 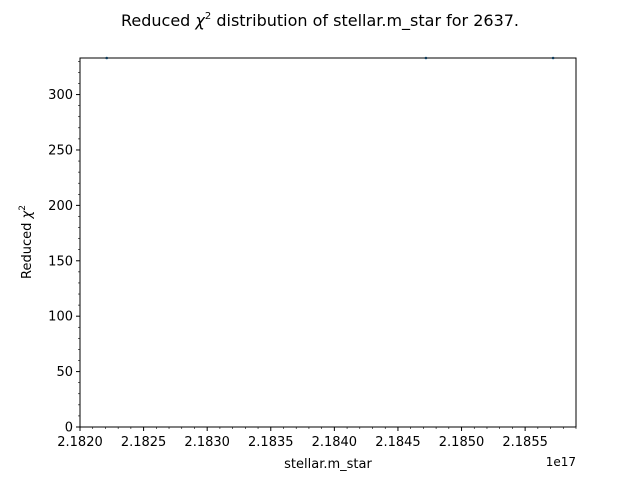 I want to click on y-tick-label: 250, so click(x=60, y=150).